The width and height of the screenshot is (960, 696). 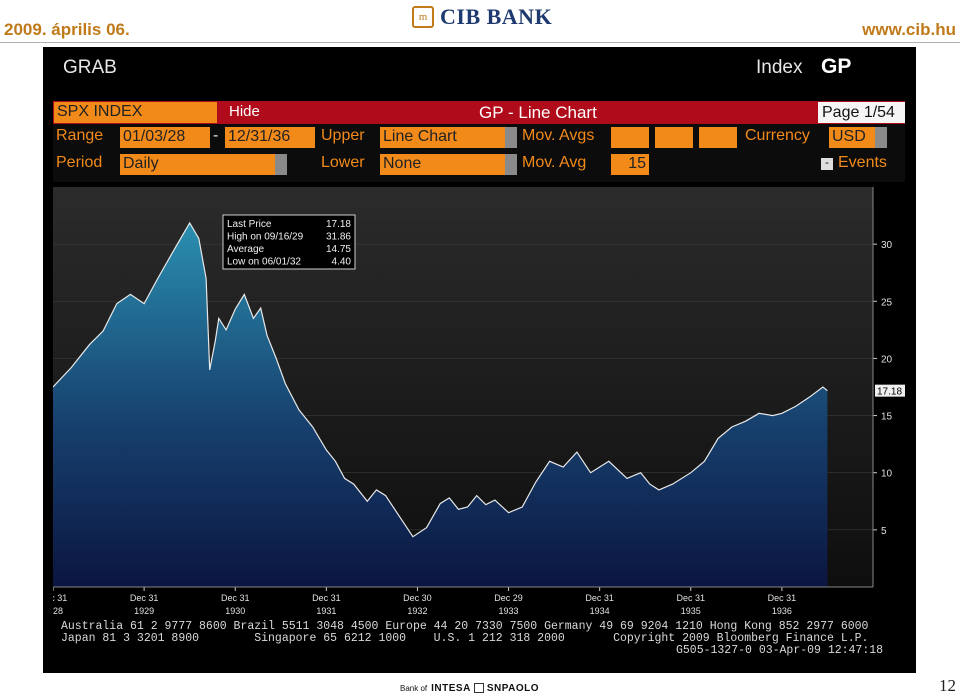 I want to click on y-tick-label: 10, so click(x=887, y=474).